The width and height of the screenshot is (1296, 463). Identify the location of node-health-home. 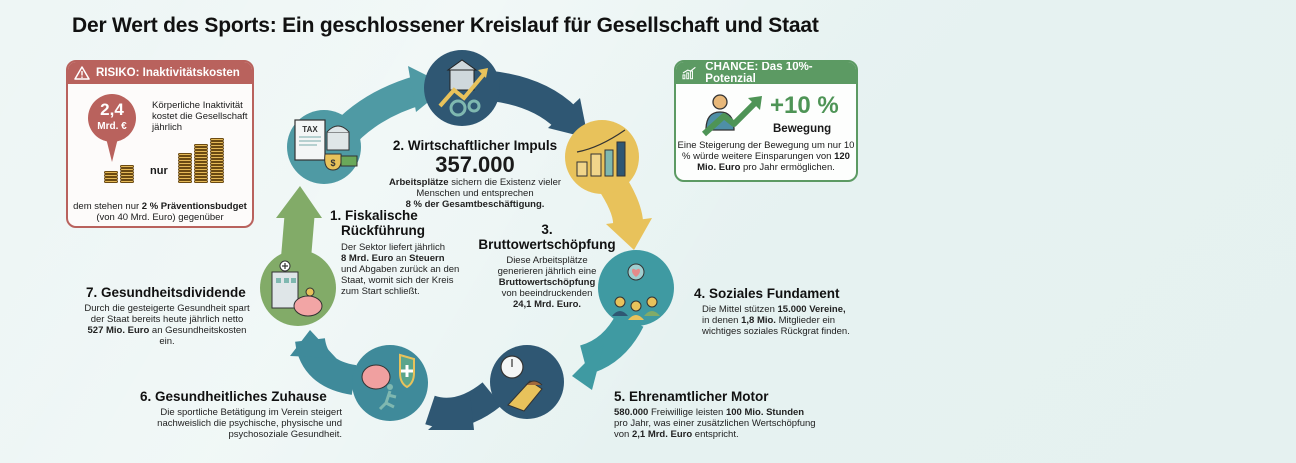
(390, 383).